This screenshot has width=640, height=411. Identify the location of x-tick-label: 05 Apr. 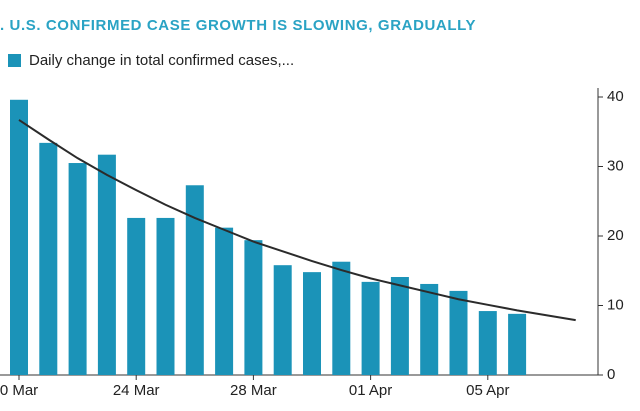
(487, 390).